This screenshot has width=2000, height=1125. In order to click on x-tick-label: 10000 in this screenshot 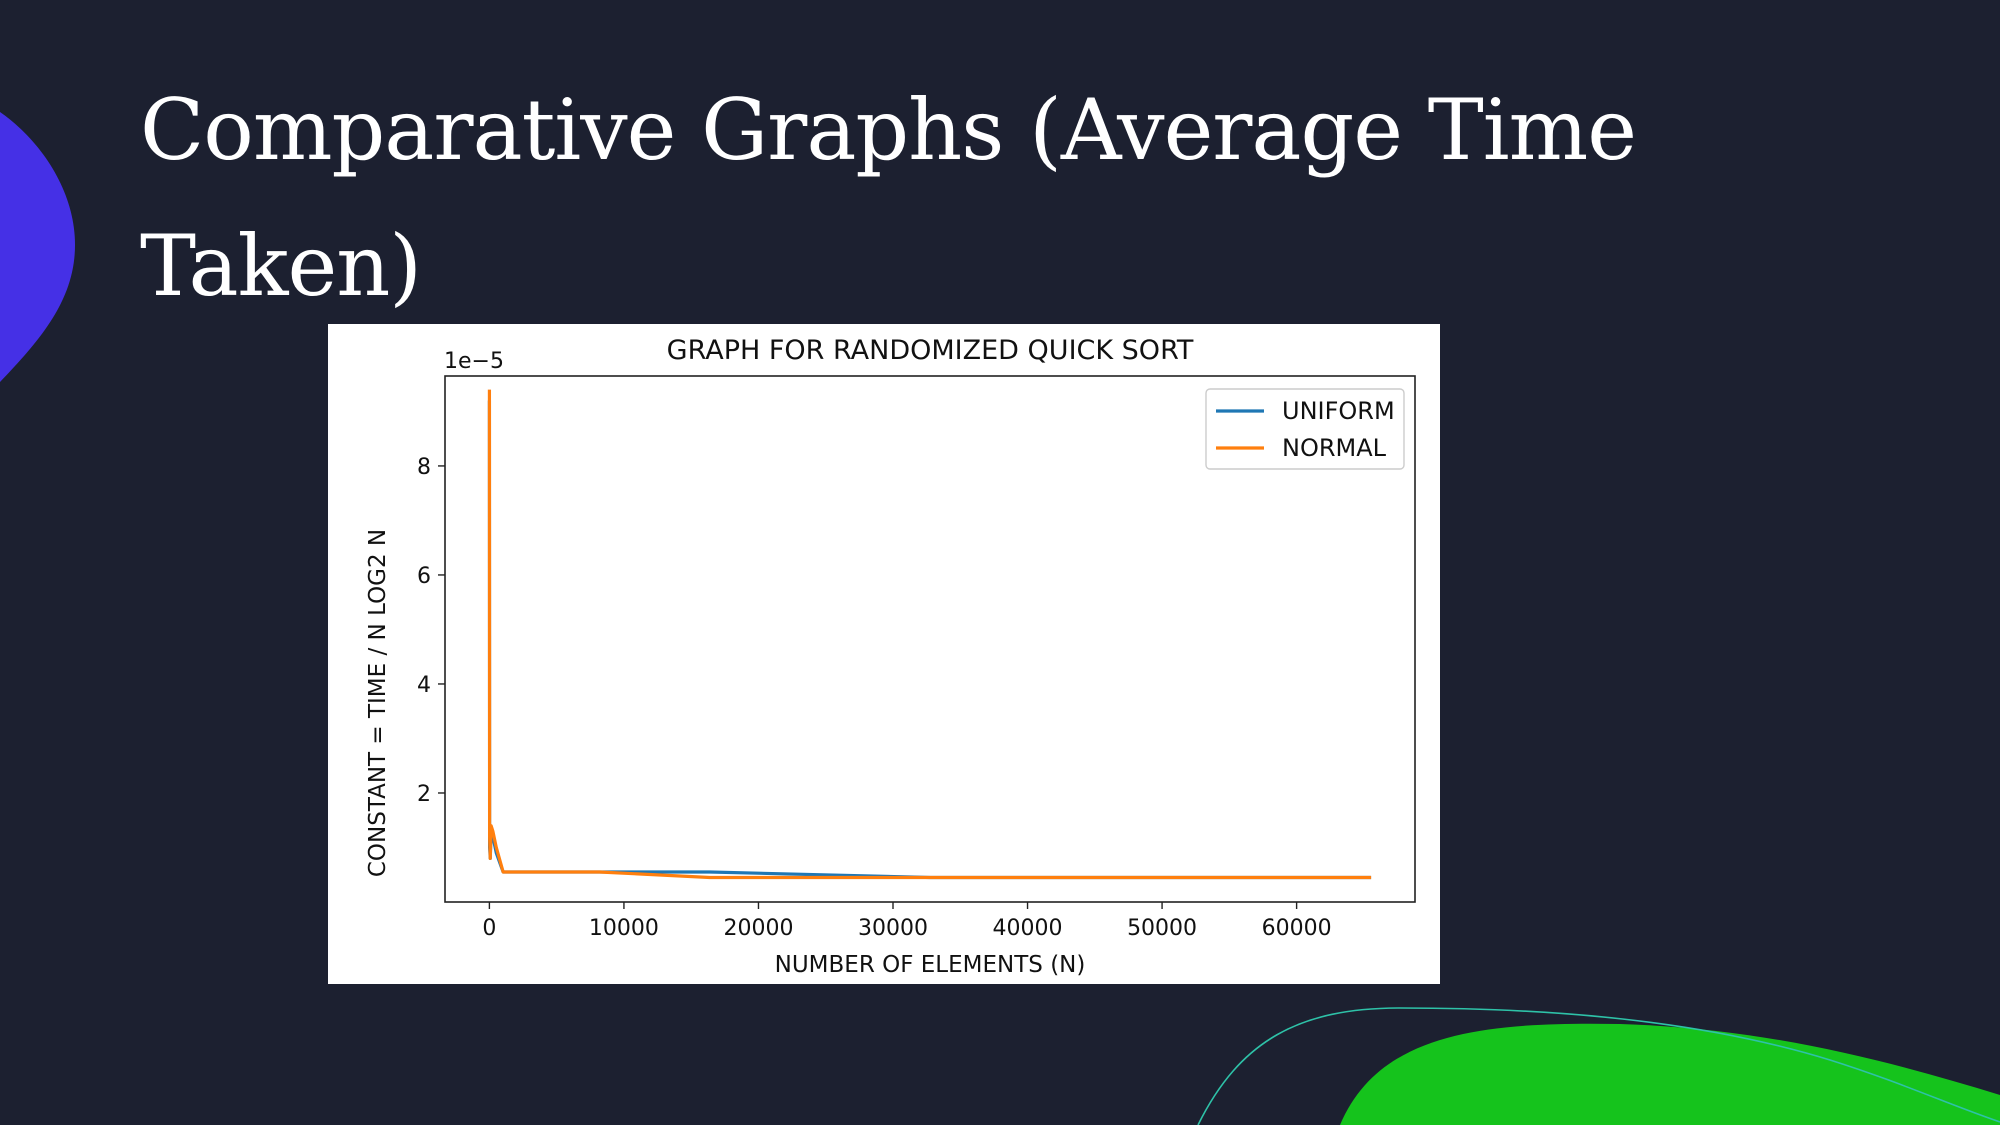, I will do `click(624, 928)`.